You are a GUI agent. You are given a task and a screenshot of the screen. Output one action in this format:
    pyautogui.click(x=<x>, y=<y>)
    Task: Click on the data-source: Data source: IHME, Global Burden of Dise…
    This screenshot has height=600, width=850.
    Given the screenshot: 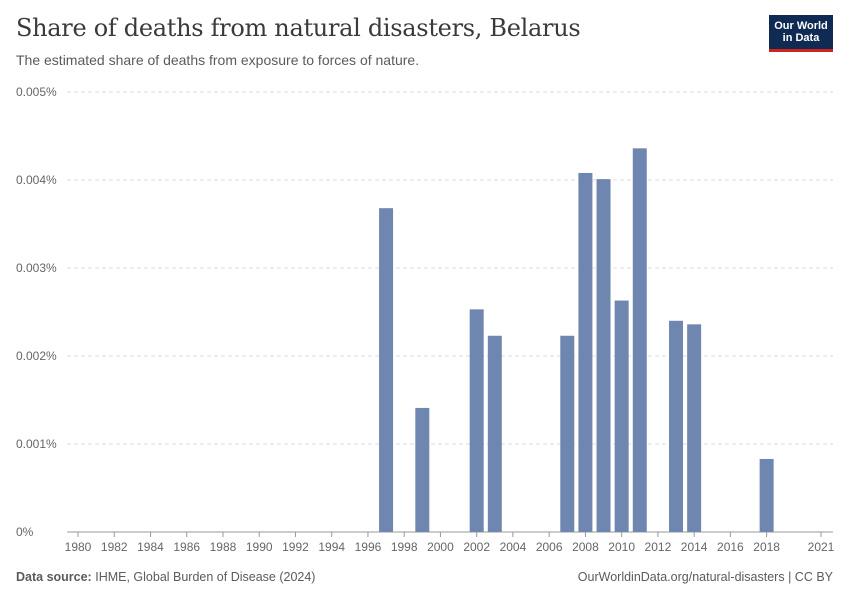 What is the action you would take?
    pyautogui.click(x=165, y=577)
    